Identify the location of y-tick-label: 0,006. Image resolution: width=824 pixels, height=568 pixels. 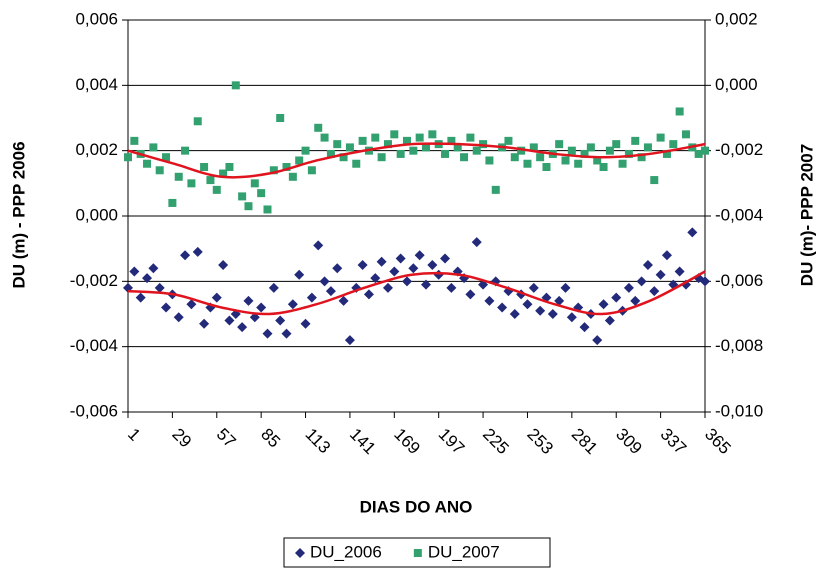
(96, 18).